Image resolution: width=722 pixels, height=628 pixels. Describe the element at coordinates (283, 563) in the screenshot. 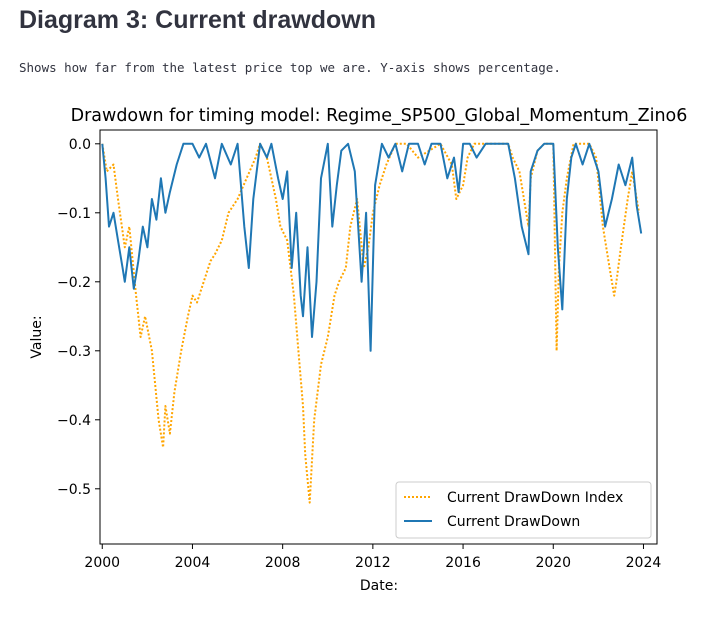

I see `x-tick-label: 2008` at that location.